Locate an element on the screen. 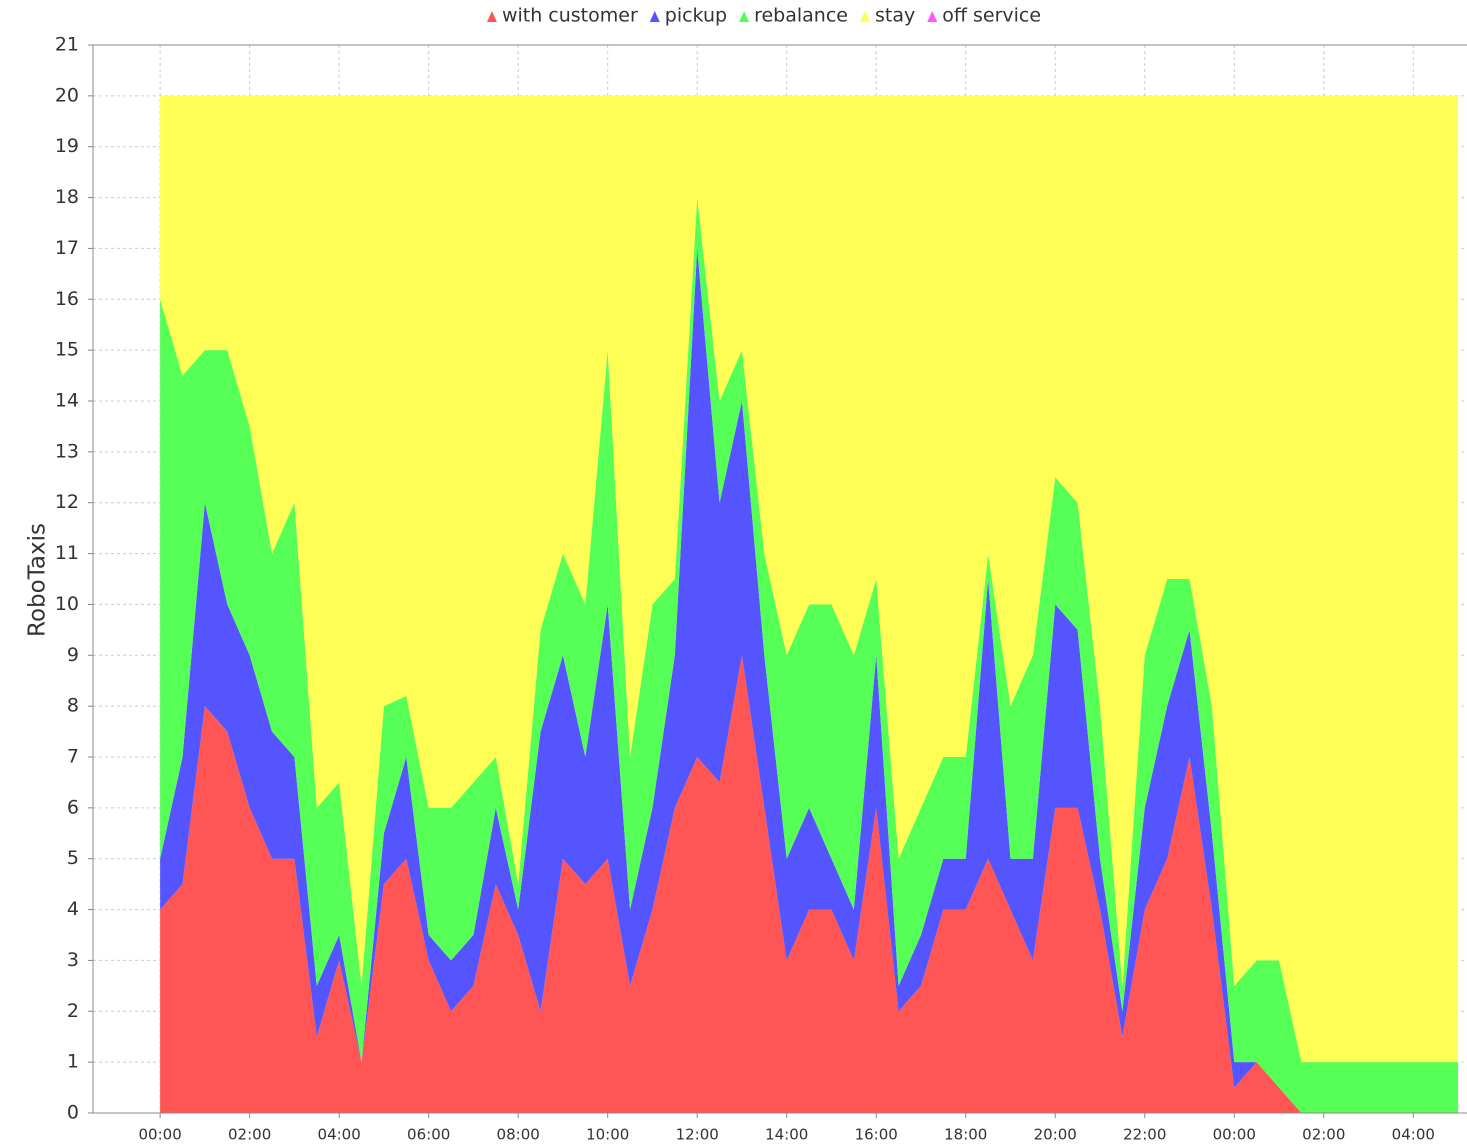  y-tick-label: 4 is located at coordinates (73, 909).